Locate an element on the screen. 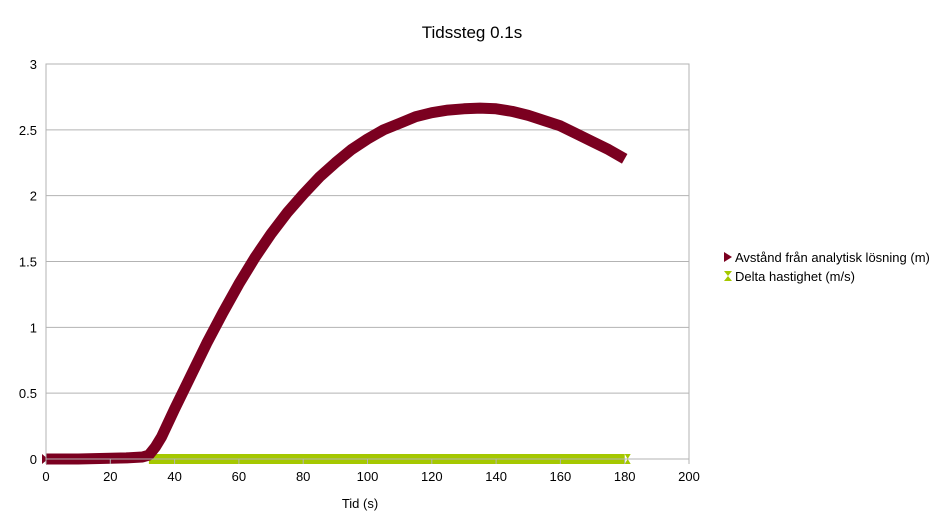 This screenshot has width=943, height=530. legend-marker-hourglass-icon is located at coordinates (728, 276).